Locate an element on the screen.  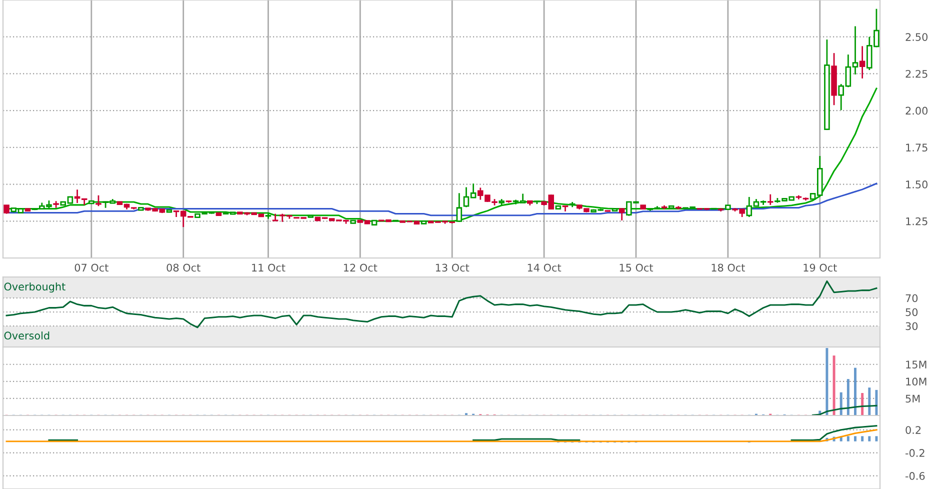
y-tick-label: 1.25 is located at coordinates (917, 221).